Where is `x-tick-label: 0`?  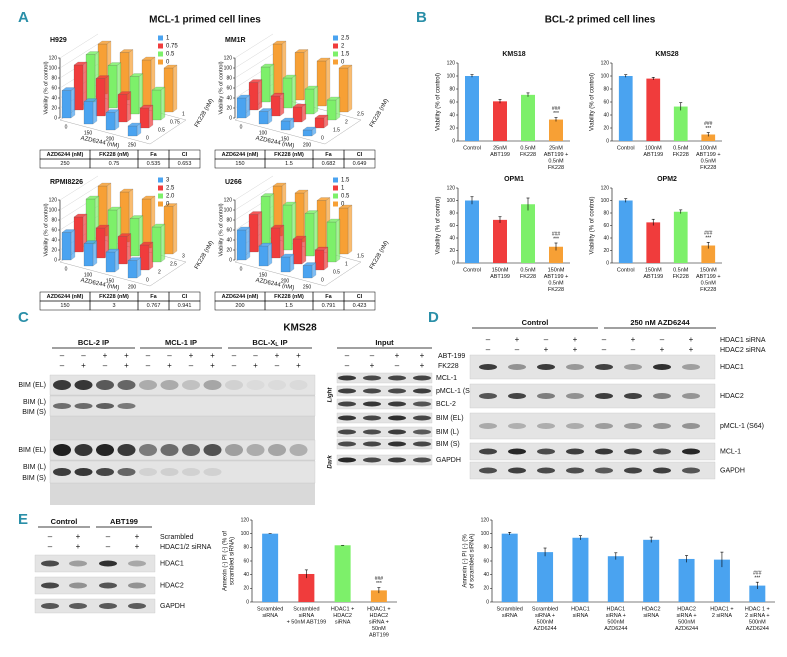 x-tick-label: 0 is located at coordinates (241, 127).